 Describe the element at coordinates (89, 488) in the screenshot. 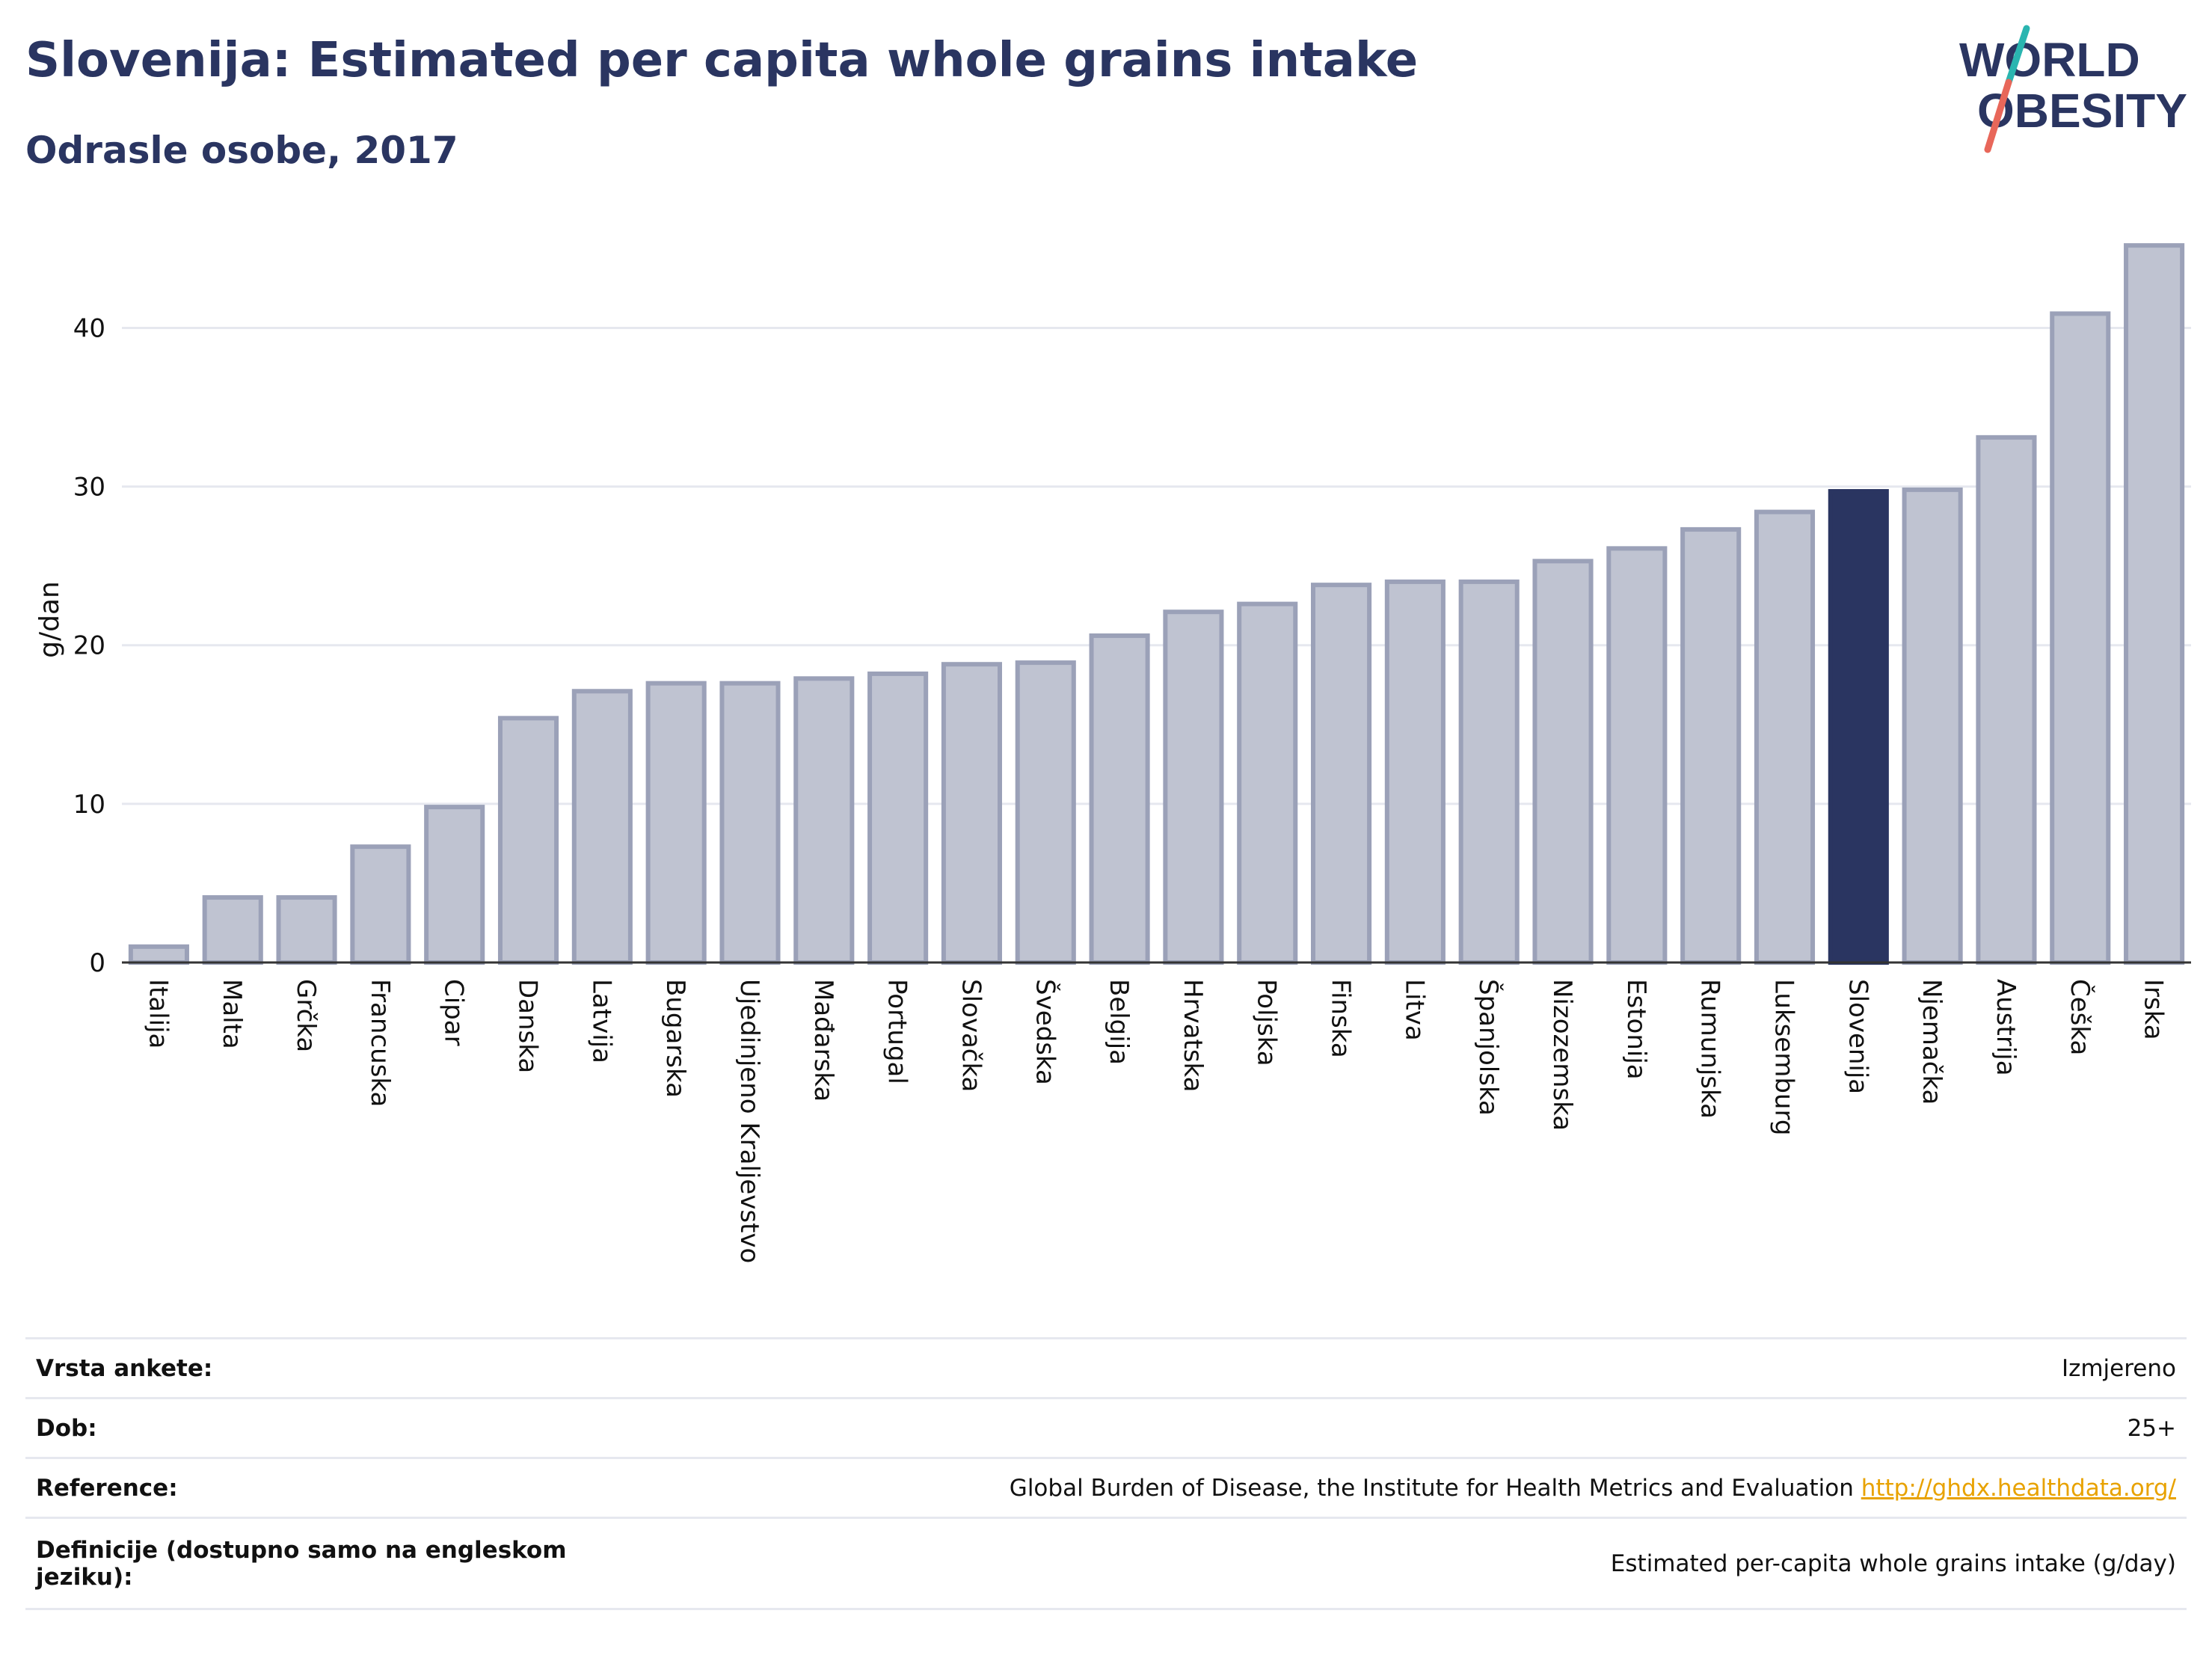

I see `y-tick-label: 30` at that location.